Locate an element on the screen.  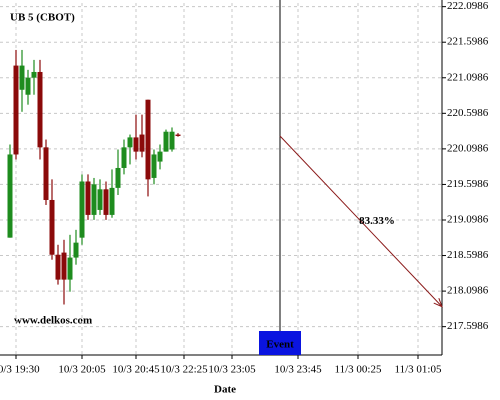
y-tick-label: 221.0986 is located at coordinates (468, 77).